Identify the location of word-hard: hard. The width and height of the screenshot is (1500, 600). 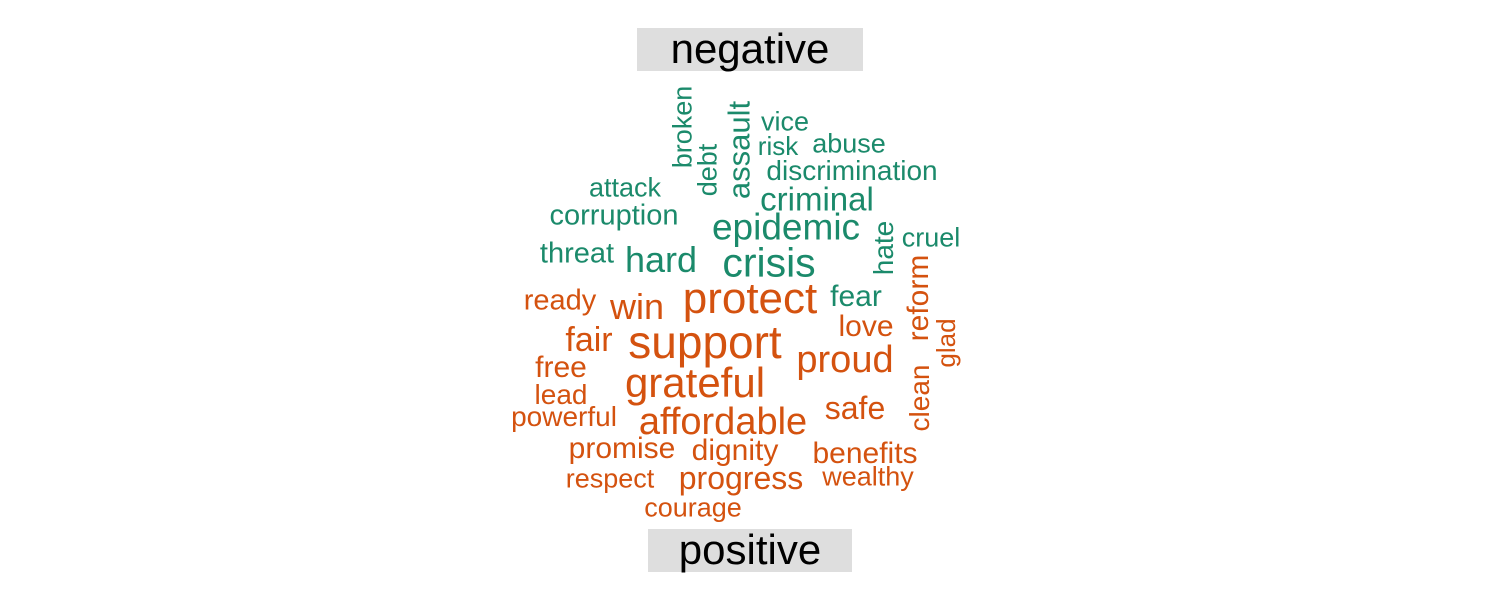
(661, 259).